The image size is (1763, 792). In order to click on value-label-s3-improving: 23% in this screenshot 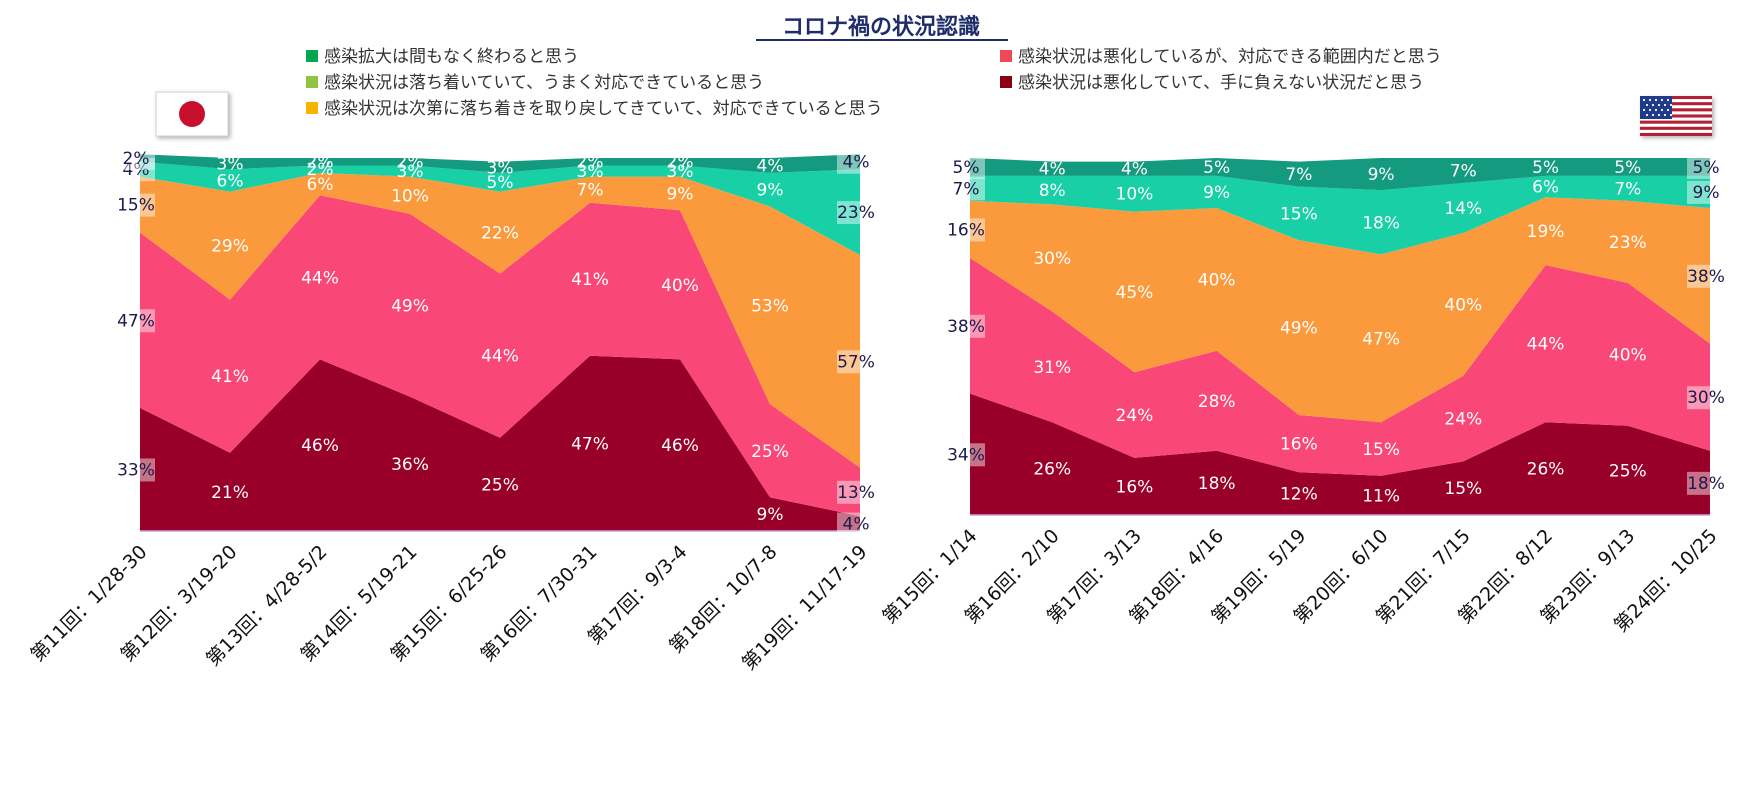, I will do `click(1628, 243)`.